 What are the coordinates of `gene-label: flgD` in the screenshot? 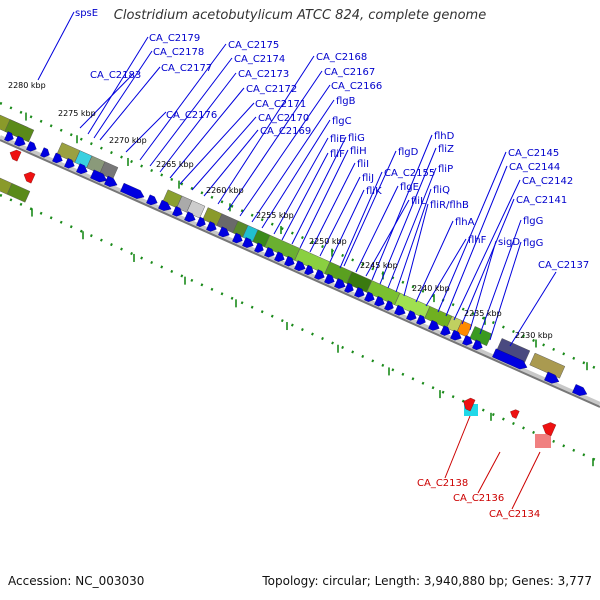 It's located at (408, 152).